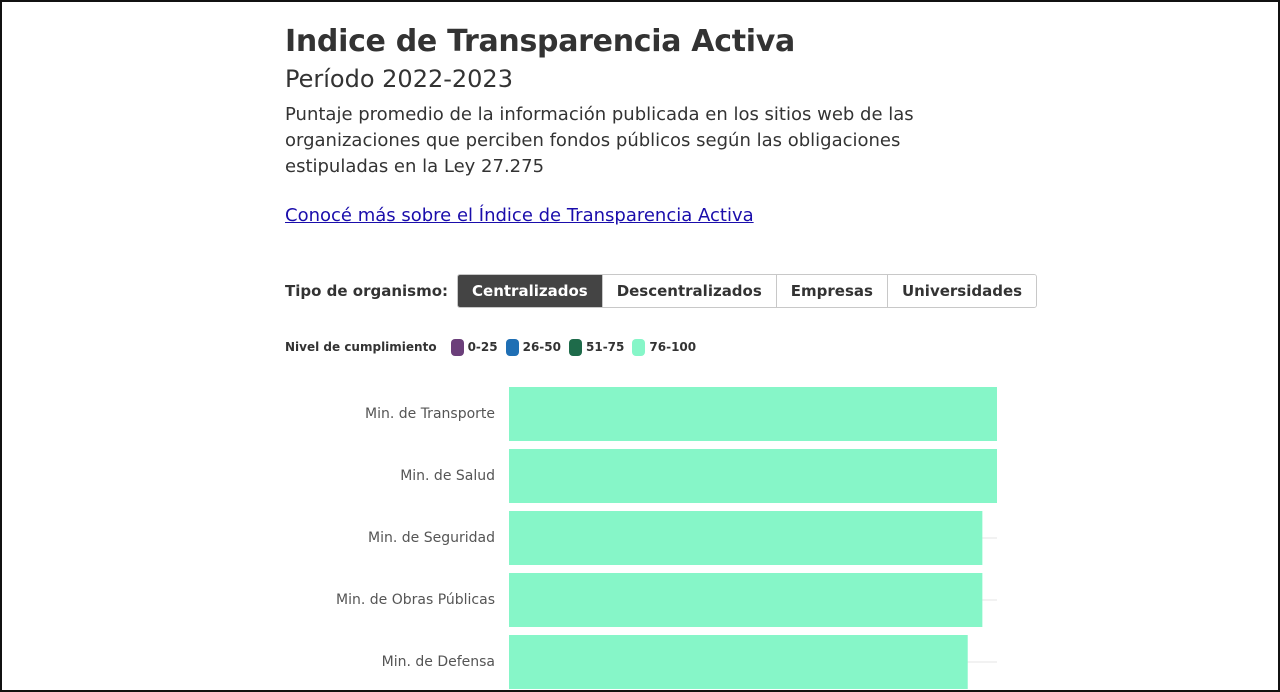 Image resolution: width=1280 pixels, height=692 pixels. What do you see at coordinates (430, 414) in the screenshot?
I see `category-label: Min. de Transporte` at bounding box center [430, 414].